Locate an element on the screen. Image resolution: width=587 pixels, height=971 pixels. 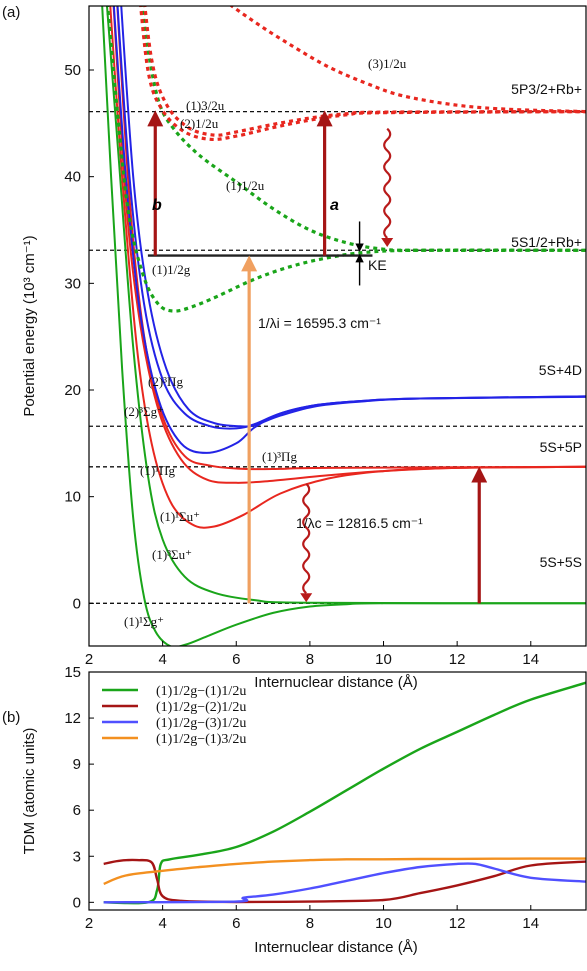
y-tick-label-a: 50 is located at coordinates (72, 70).